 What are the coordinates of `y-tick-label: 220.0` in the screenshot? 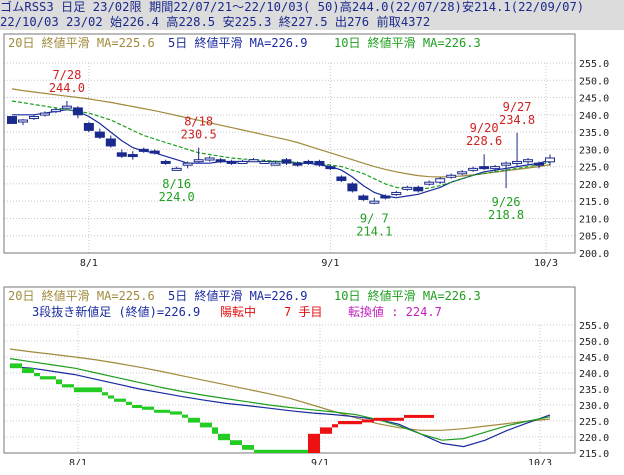 It's located at (594, 185).